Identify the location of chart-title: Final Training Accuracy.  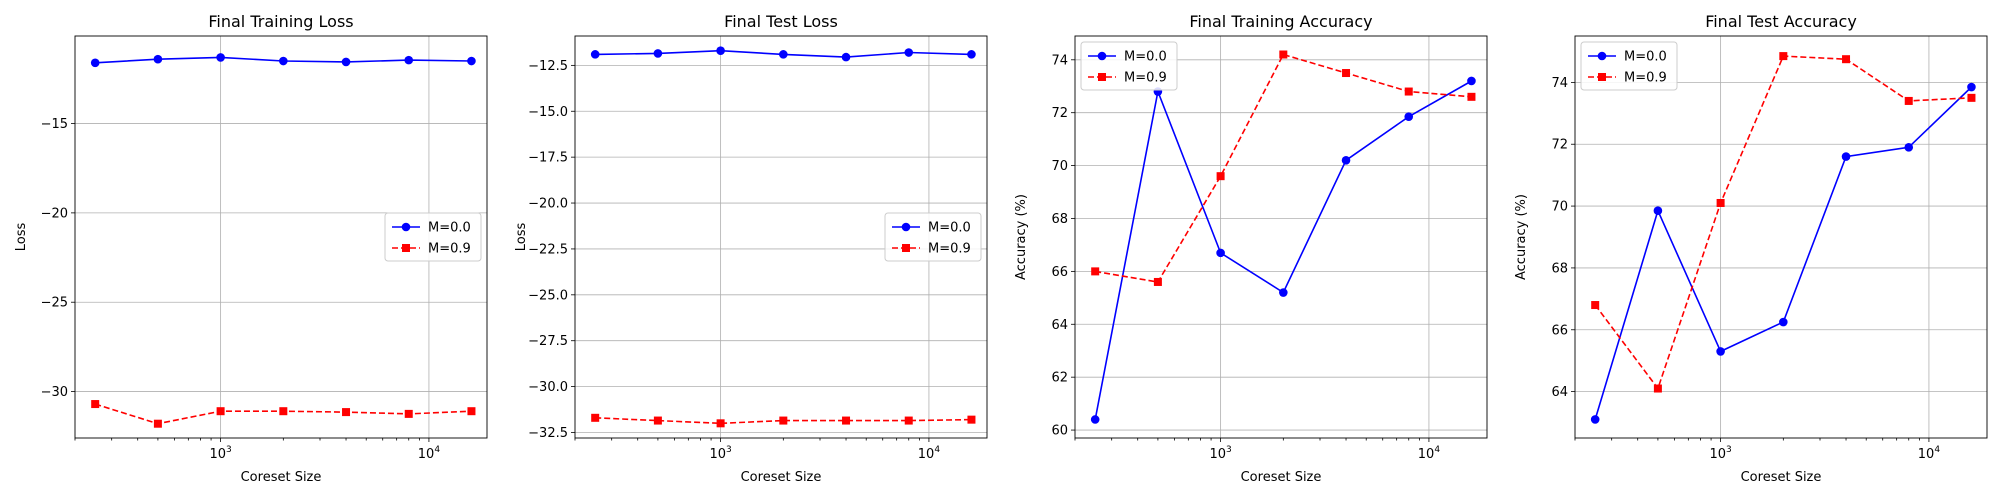
(1280, 21).